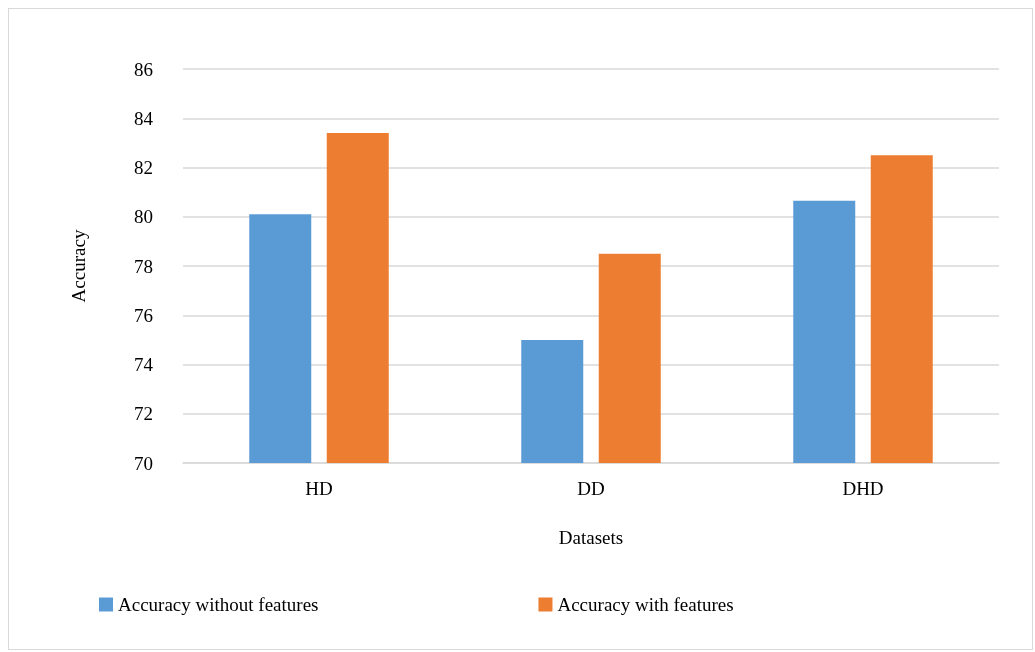  Describe the element at coordinates (143, 69) in the screenshot. I see `y-tick-label: 86` at that location.